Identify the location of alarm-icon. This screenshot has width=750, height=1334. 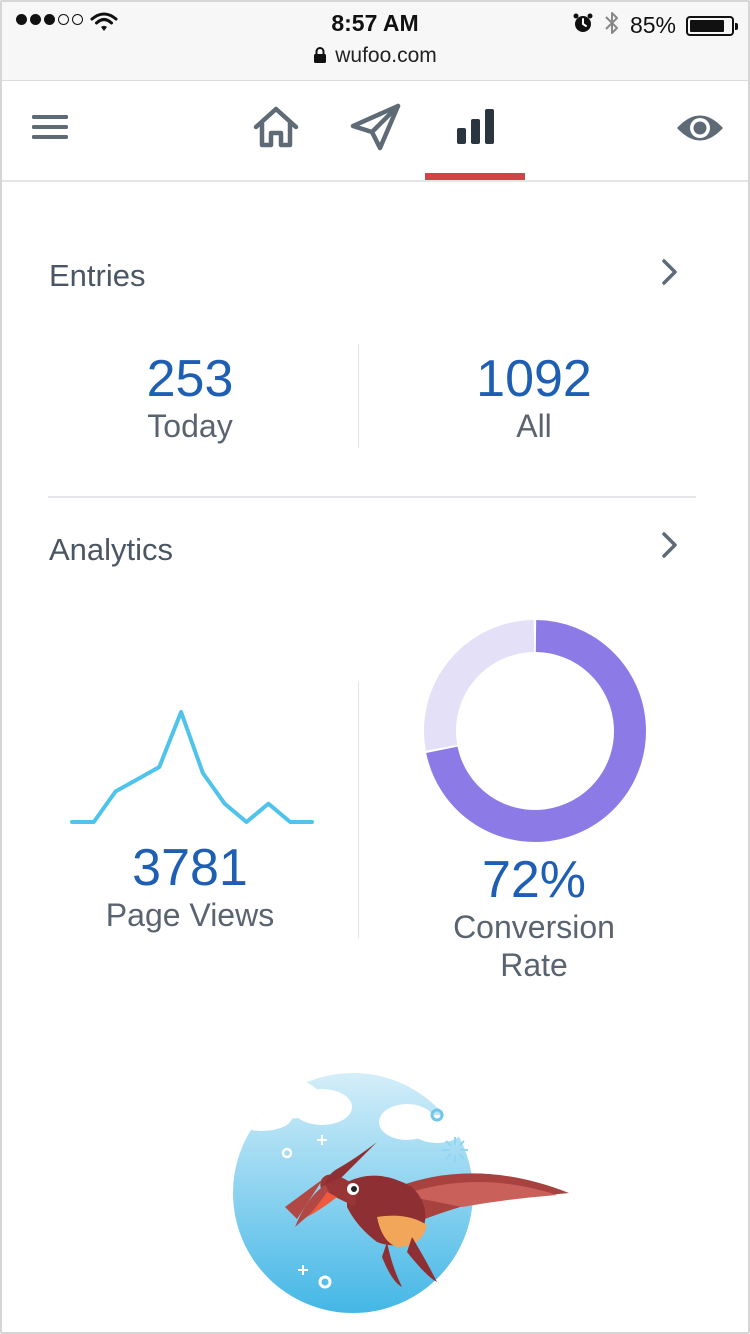
(583, 25).